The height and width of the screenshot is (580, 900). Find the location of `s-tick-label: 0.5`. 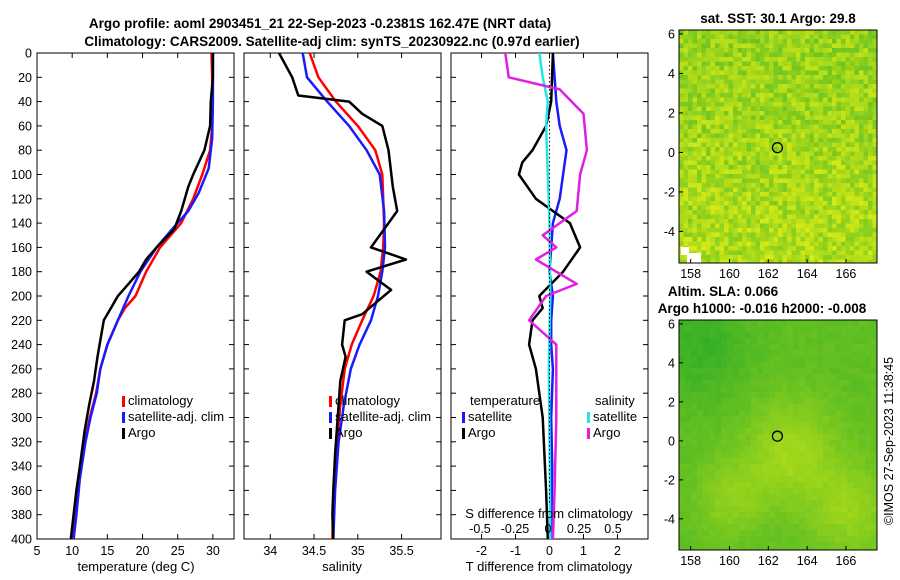

s-tick-label: 0.5 is located at coordinates (612, 529).